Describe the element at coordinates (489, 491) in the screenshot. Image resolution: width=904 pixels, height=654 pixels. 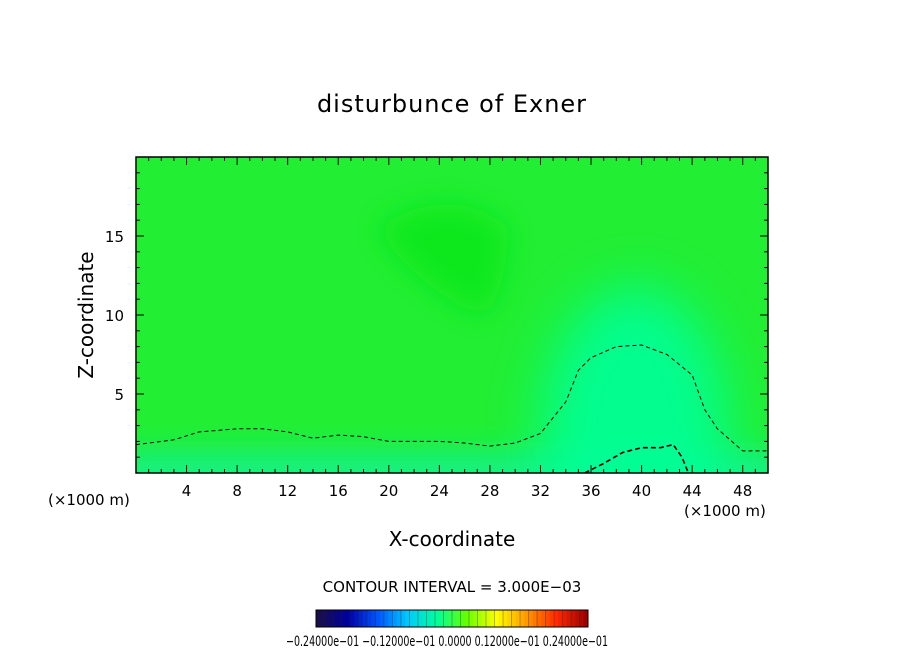
I see `x-tick-label: 28` at that location.